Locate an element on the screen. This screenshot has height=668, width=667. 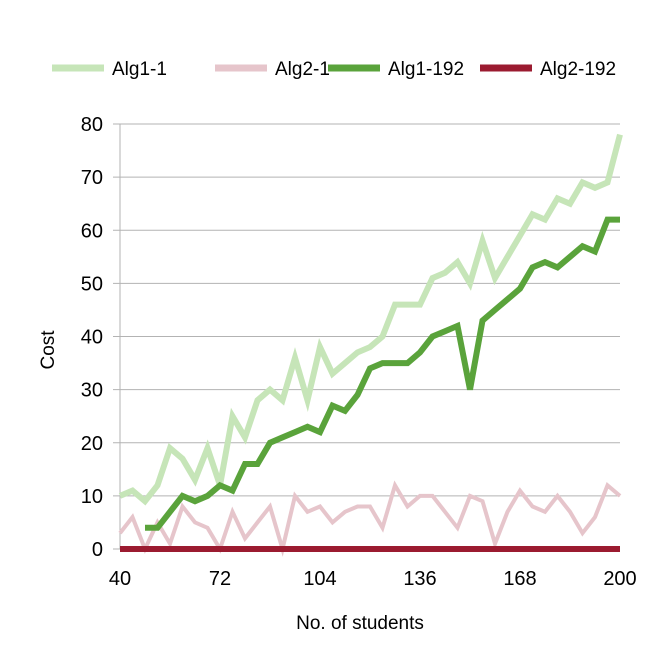
y-tick-label-80: 80 is located at coordinates (92, 125).